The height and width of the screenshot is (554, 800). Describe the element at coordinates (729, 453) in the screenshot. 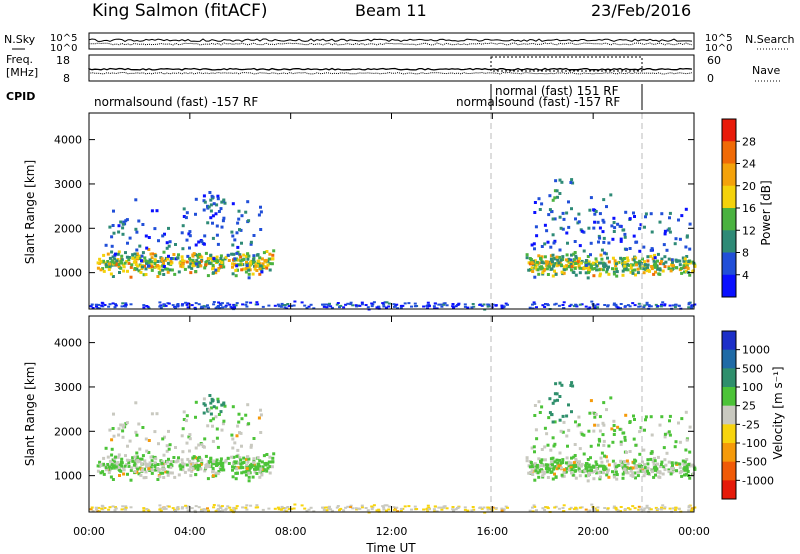

I see `colorbar-swatch` at that location.